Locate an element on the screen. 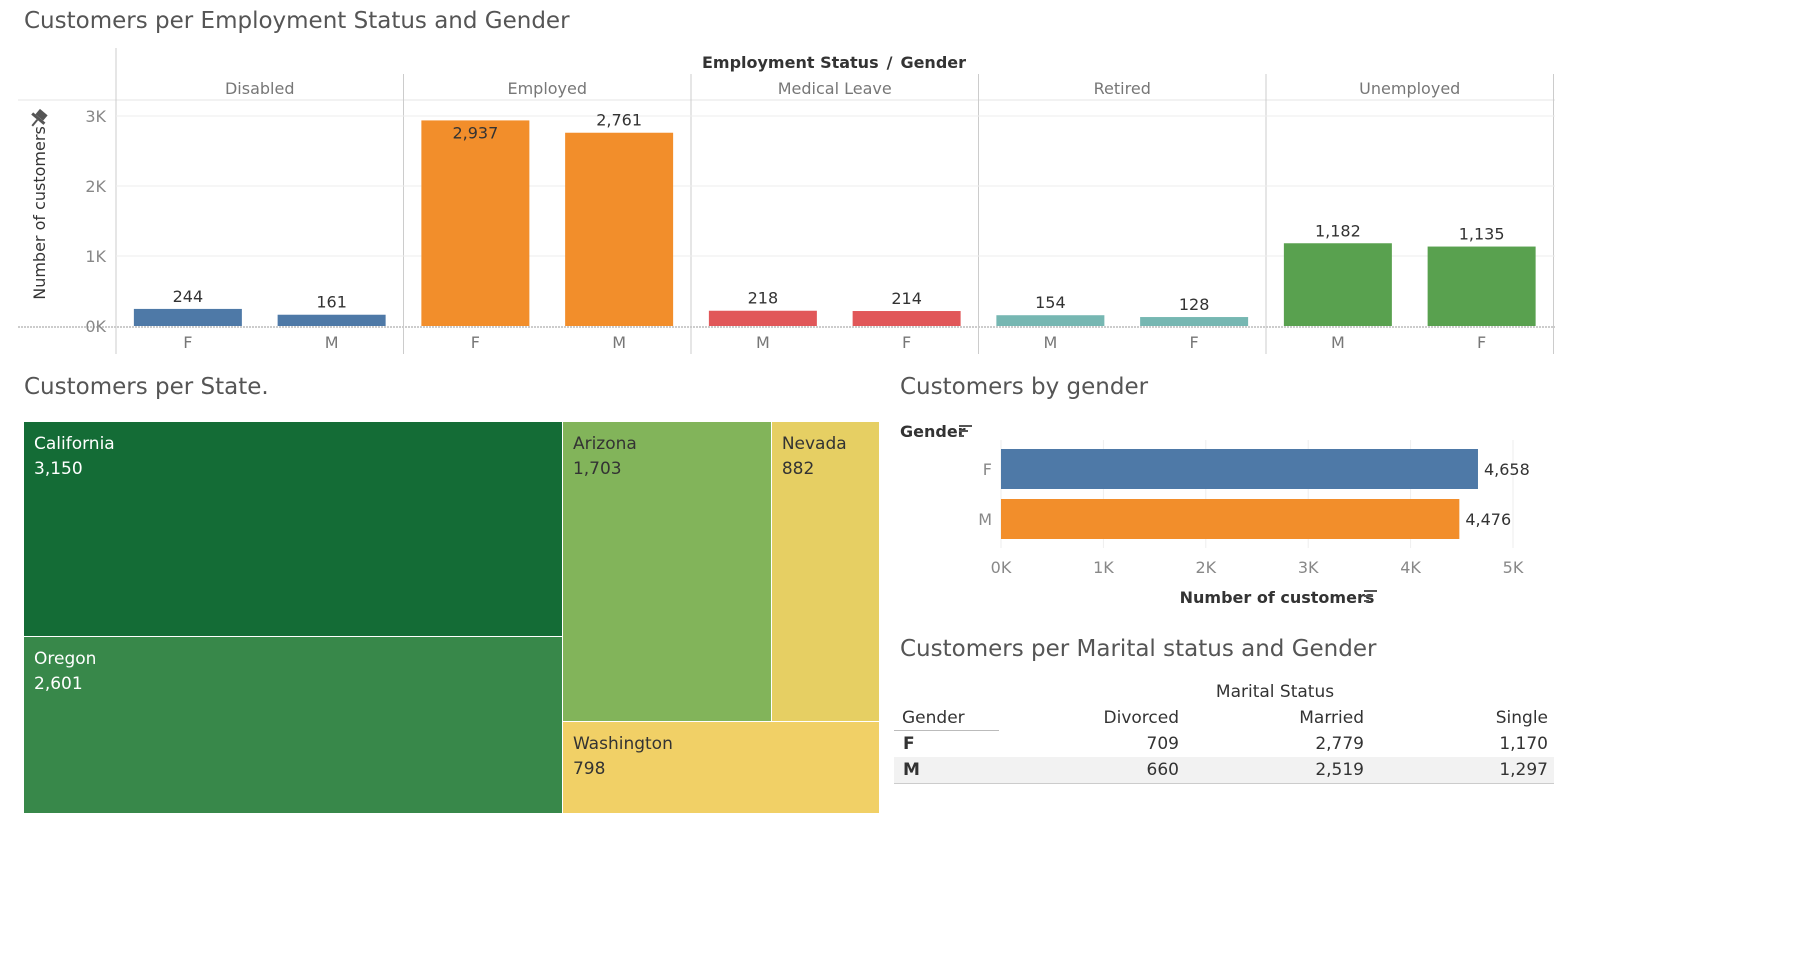 The width and height of the screenshot is (1801, 953). data-label: 1,135 is located at coordinates (1482, 234).